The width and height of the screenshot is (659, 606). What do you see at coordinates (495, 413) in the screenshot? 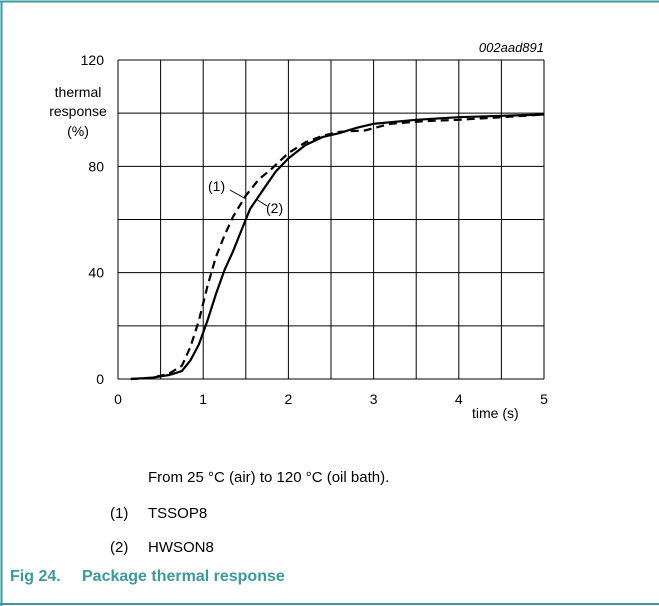
I see `x-axis-label: time (s)` at bounding box center [495, 413].